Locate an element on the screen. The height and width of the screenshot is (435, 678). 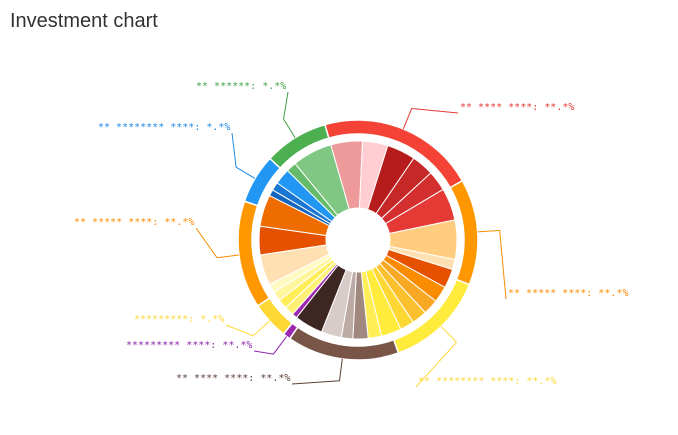
slice-label-6: ** ***** ****: **.*% is located at coordinates (134, 222).